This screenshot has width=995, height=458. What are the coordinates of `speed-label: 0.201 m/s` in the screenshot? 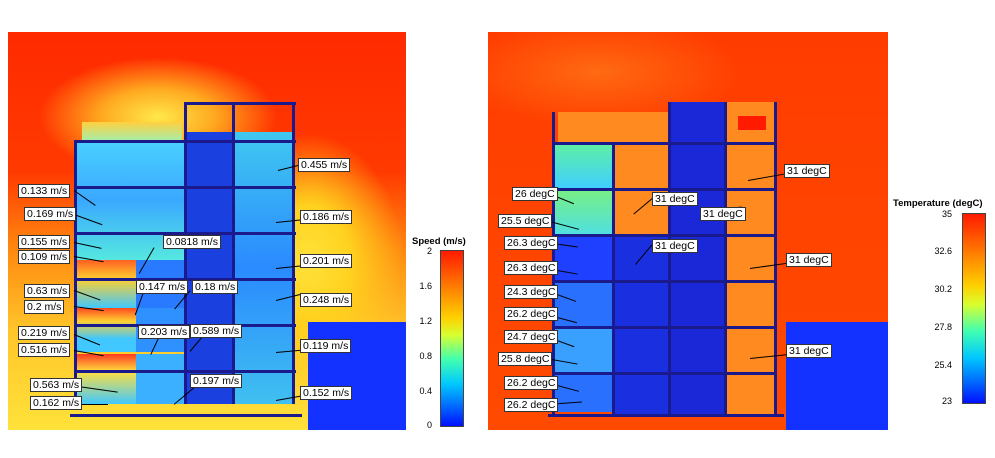 It's located at (326, 261).